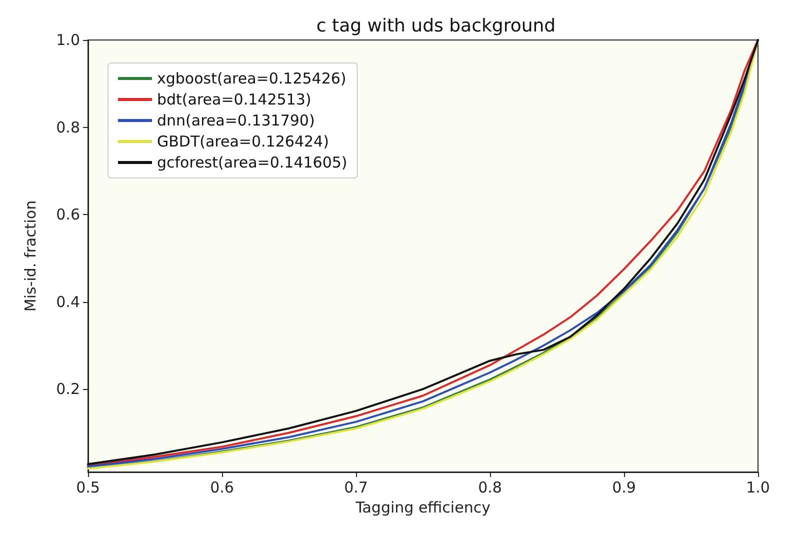 The image size is (786, 535). I want to click on y-tick-label: 0.6, so click(68, 215).